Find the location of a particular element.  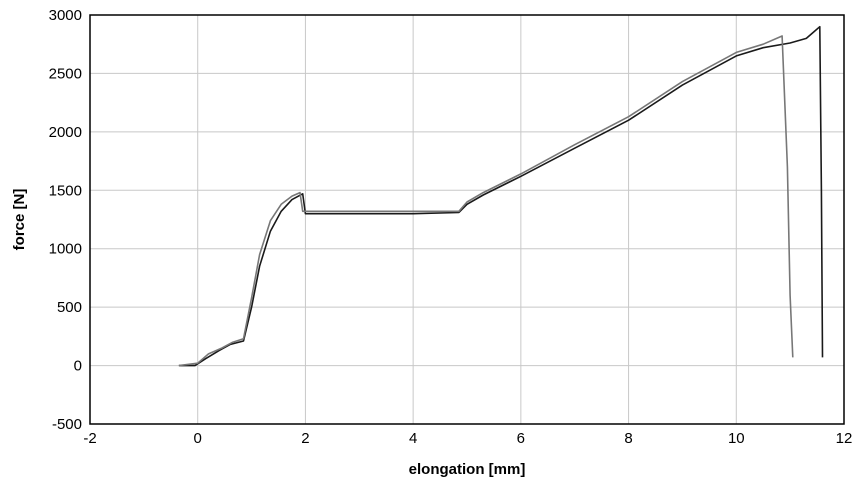

y-tick-label: 3000 is located at coordinates (65, 15).